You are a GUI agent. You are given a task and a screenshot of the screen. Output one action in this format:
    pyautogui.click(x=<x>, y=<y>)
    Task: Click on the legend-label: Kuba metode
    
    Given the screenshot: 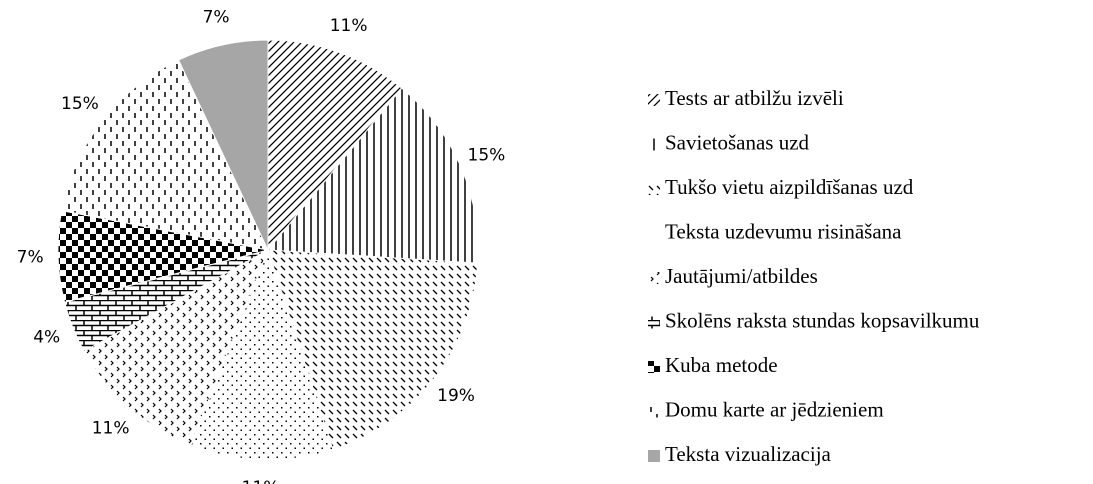 What is the action you would take?
    pyautogui.click(x=721, y=365)
    